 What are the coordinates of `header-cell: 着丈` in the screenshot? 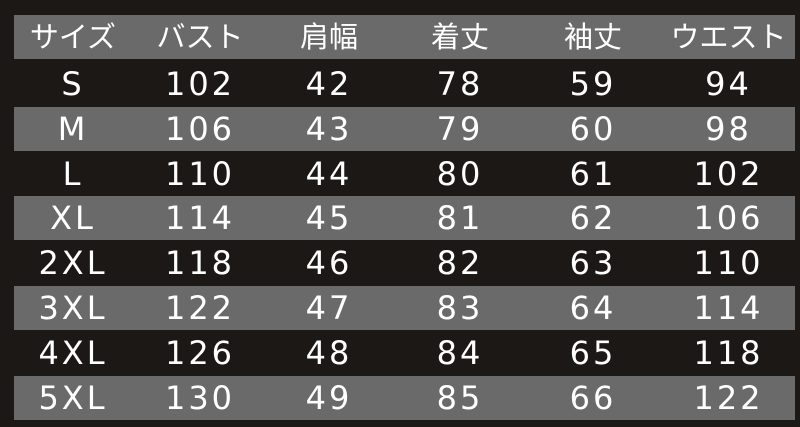 It's located at (459, 37).